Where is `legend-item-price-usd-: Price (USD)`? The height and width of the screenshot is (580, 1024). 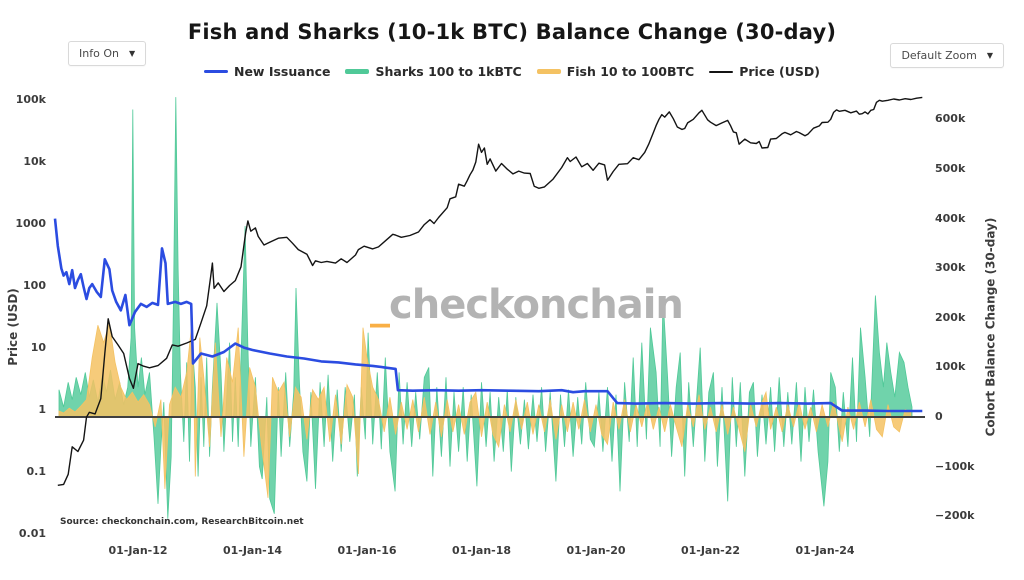
legend-item-price-usd-: Price (USD) is located at coordinates (764, 71).